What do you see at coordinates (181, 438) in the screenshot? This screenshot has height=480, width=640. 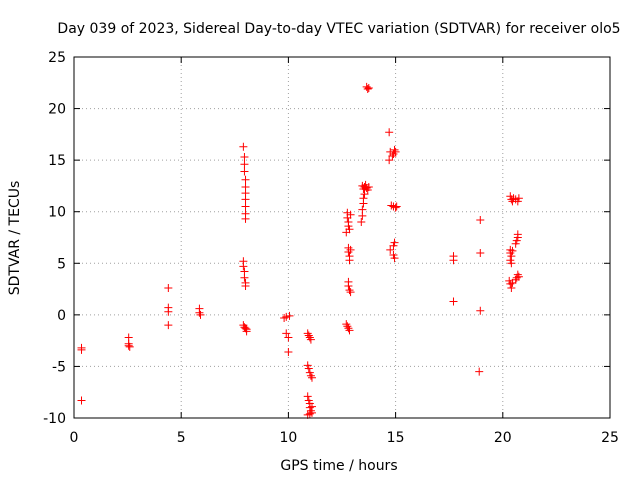 I see `x-tick-label: 5` at bounding box center [181, 438].